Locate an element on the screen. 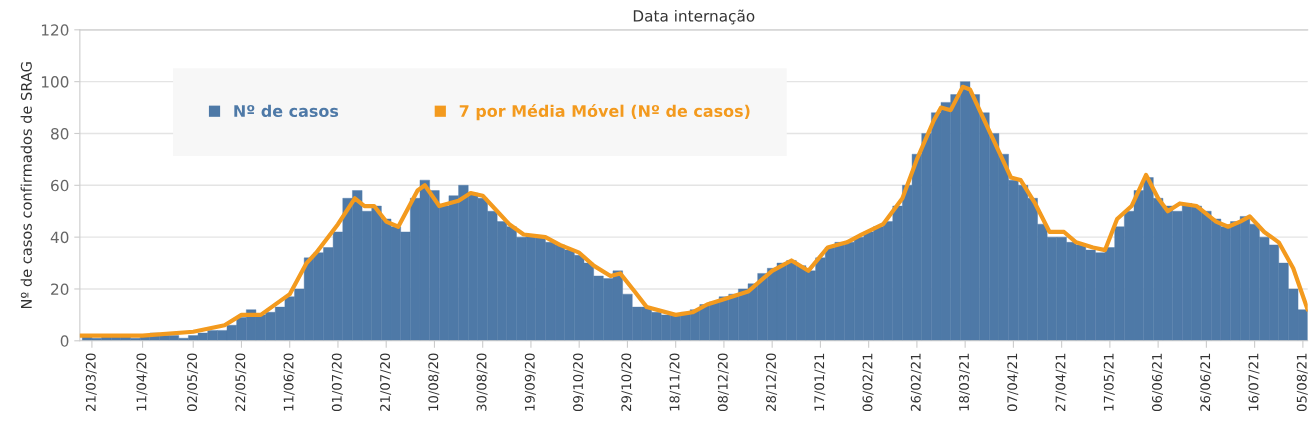  x-tick-label: 22/05/20 is located at coordinates (241, 382).